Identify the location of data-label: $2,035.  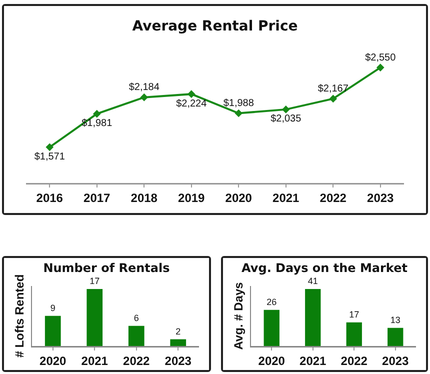
(286, 119).